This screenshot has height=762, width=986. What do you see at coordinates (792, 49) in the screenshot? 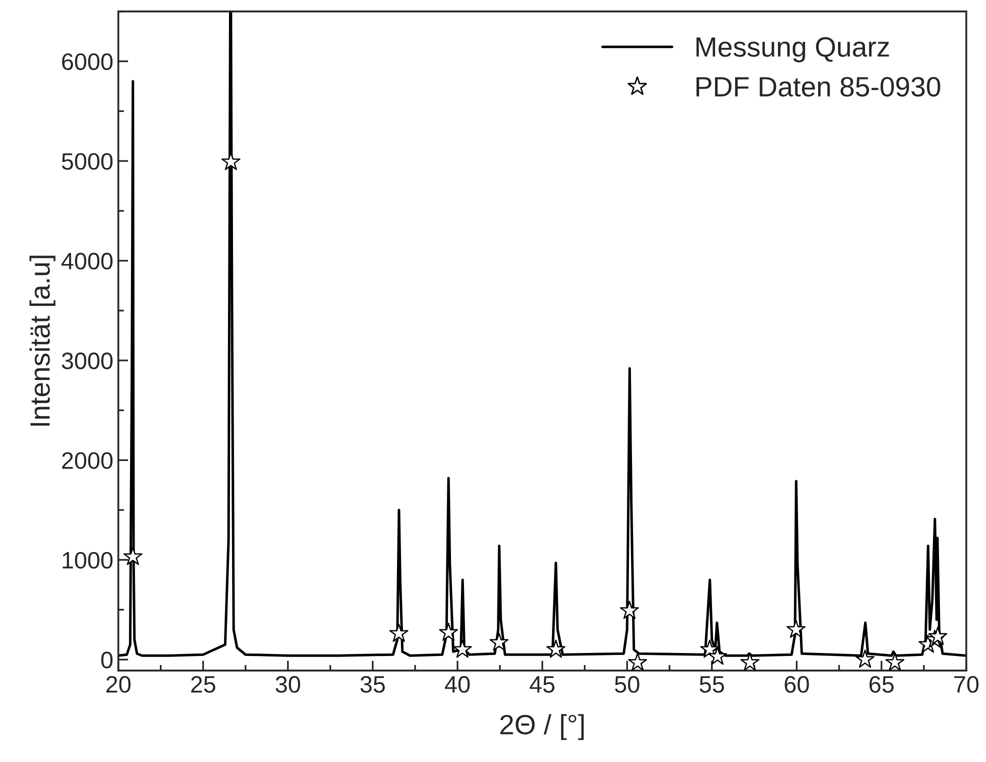
I see `legend-label: Messung Quarz` at bounding box center [792, 49].